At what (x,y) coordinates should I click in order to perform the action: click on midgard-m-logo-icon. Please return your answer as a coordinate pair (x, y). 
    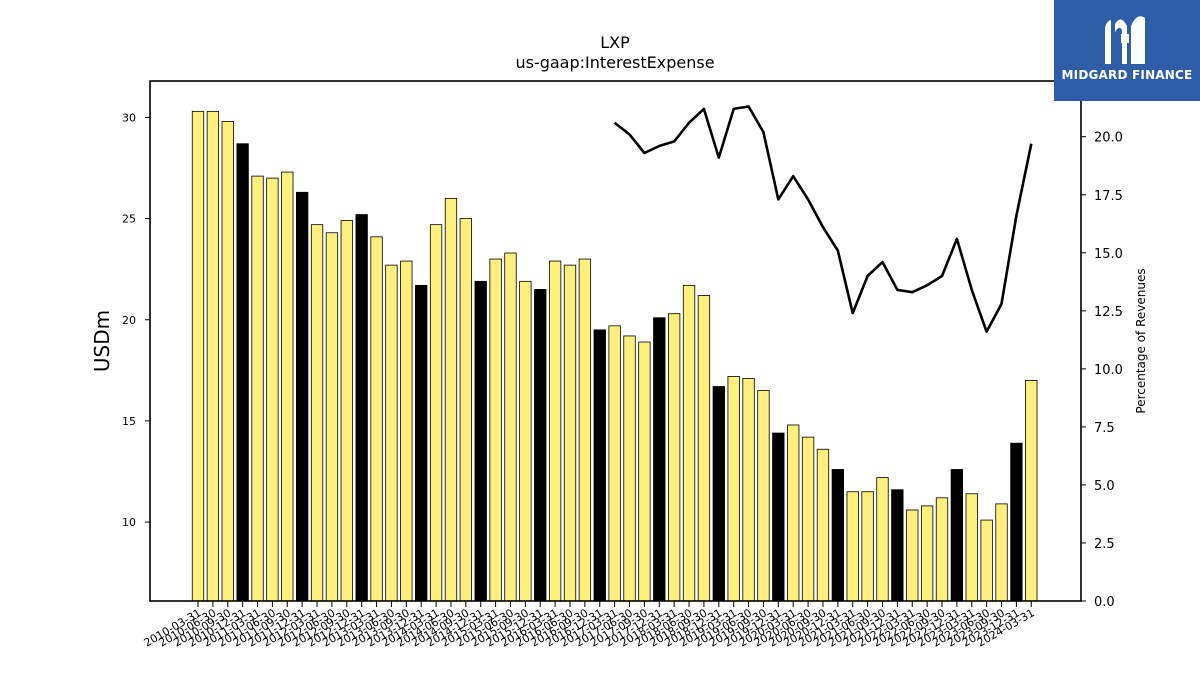
    Looking at the image, I should click on (1125, 40).